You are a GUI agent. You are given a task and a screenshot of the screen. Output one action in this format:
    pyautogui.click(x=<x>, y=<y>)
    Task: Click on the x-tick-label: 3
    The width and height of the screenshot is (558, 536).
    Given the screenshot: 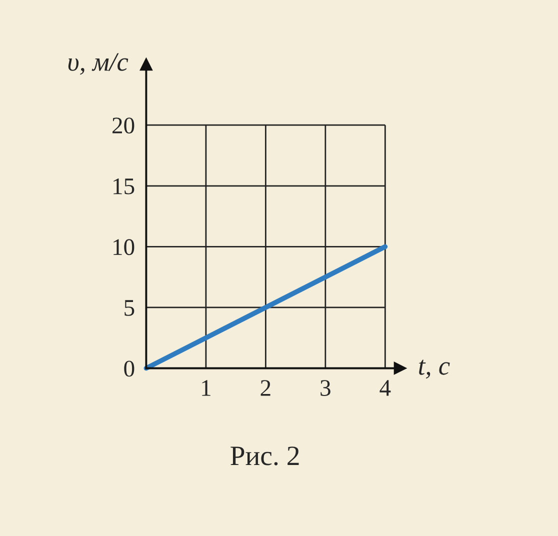 What is the action you would take?
    pyautogui.click(x=325, y=388)
    